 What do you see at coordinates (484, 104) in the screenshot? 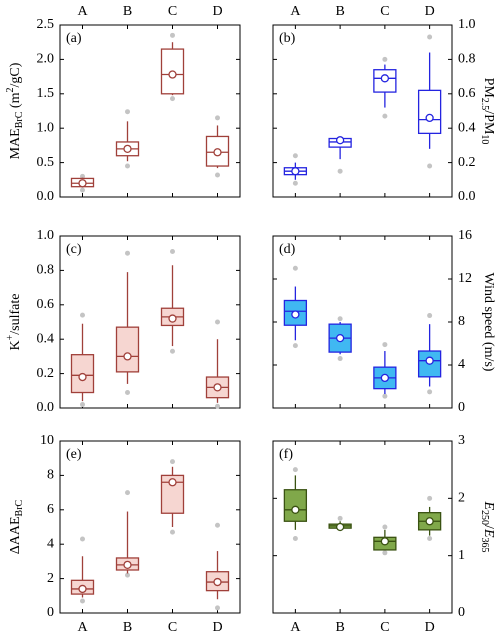
I see `y-axis-label-part: 2.5` at bounding box center [484, 104].